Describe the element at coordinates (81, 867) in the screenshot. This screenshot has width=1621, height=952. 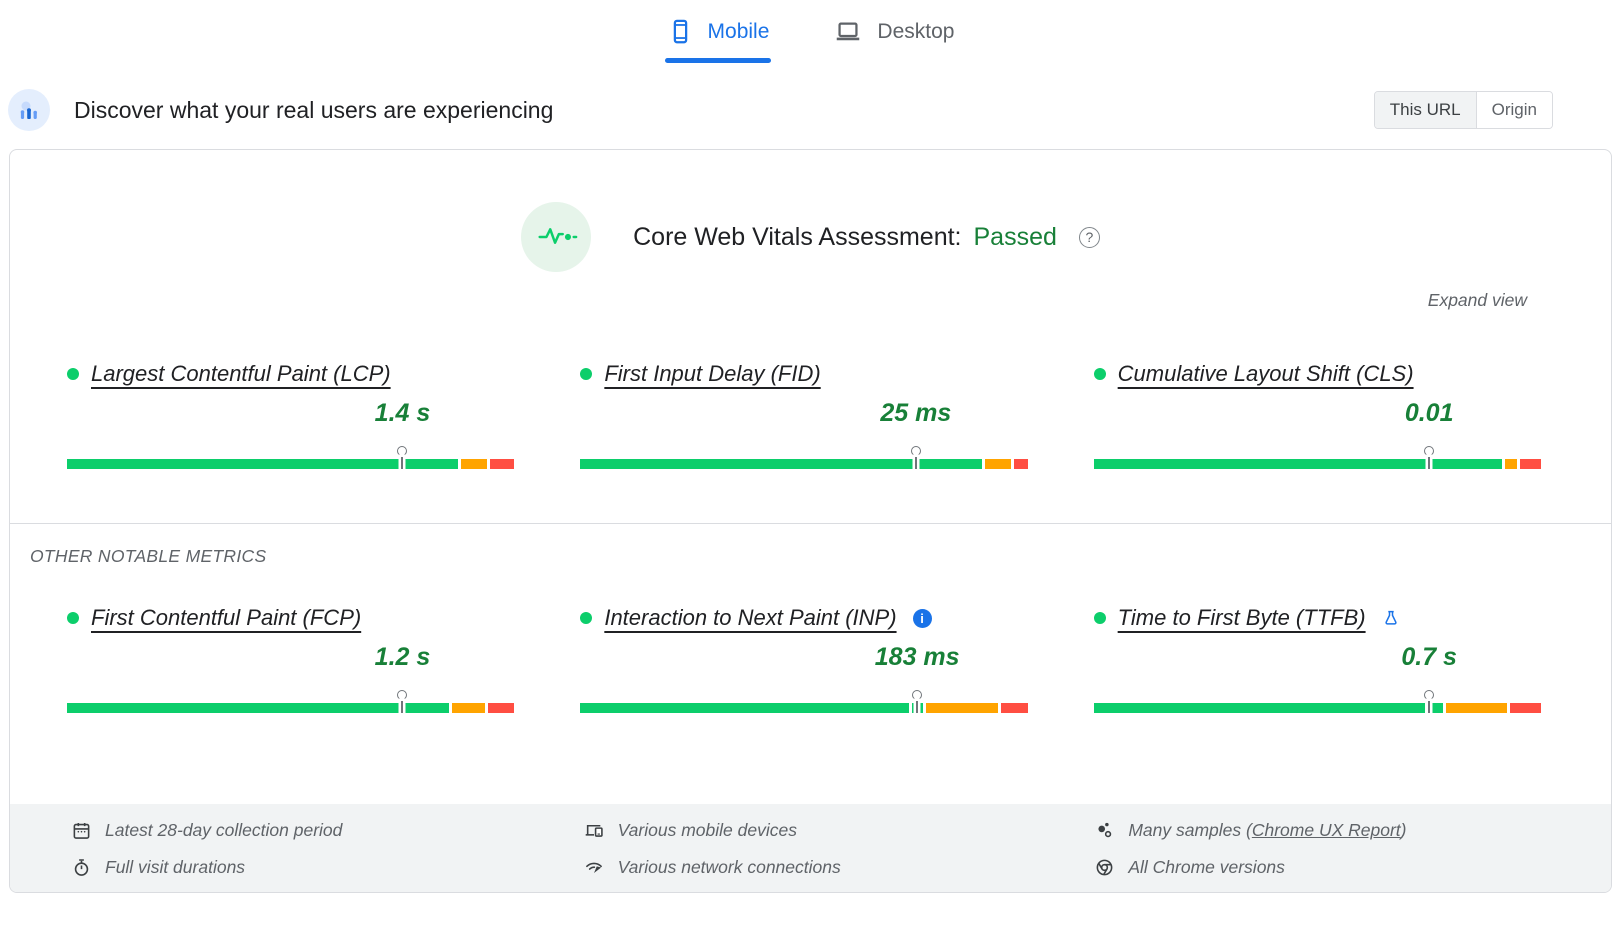
I see `stopwatch-icon` at that location.